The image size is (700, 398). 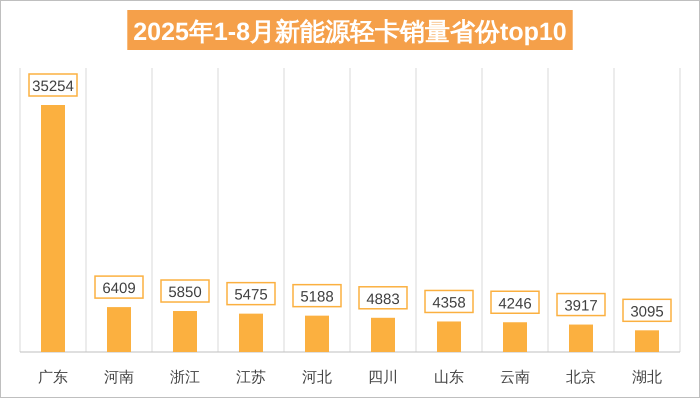 I want to click on category: 湖北, so click(x=647, y=377).